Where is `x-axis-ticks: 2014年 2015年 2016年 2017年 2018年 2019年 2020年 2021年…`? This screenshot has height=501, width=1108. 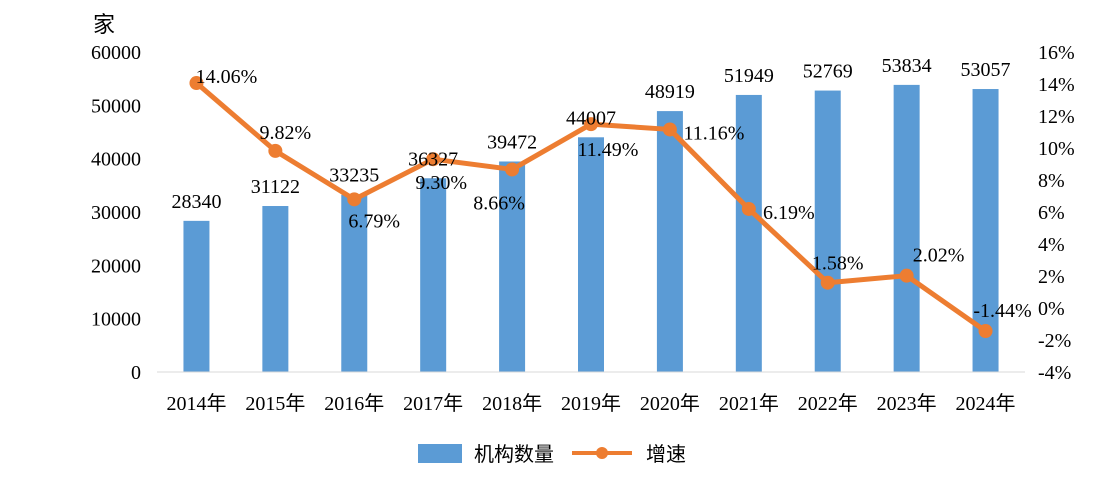
x-axis-ticks: 2014年 2015年 2016年 2017年 2018年 2019年 2020年 2021年… is located at coordinates (590, 403).